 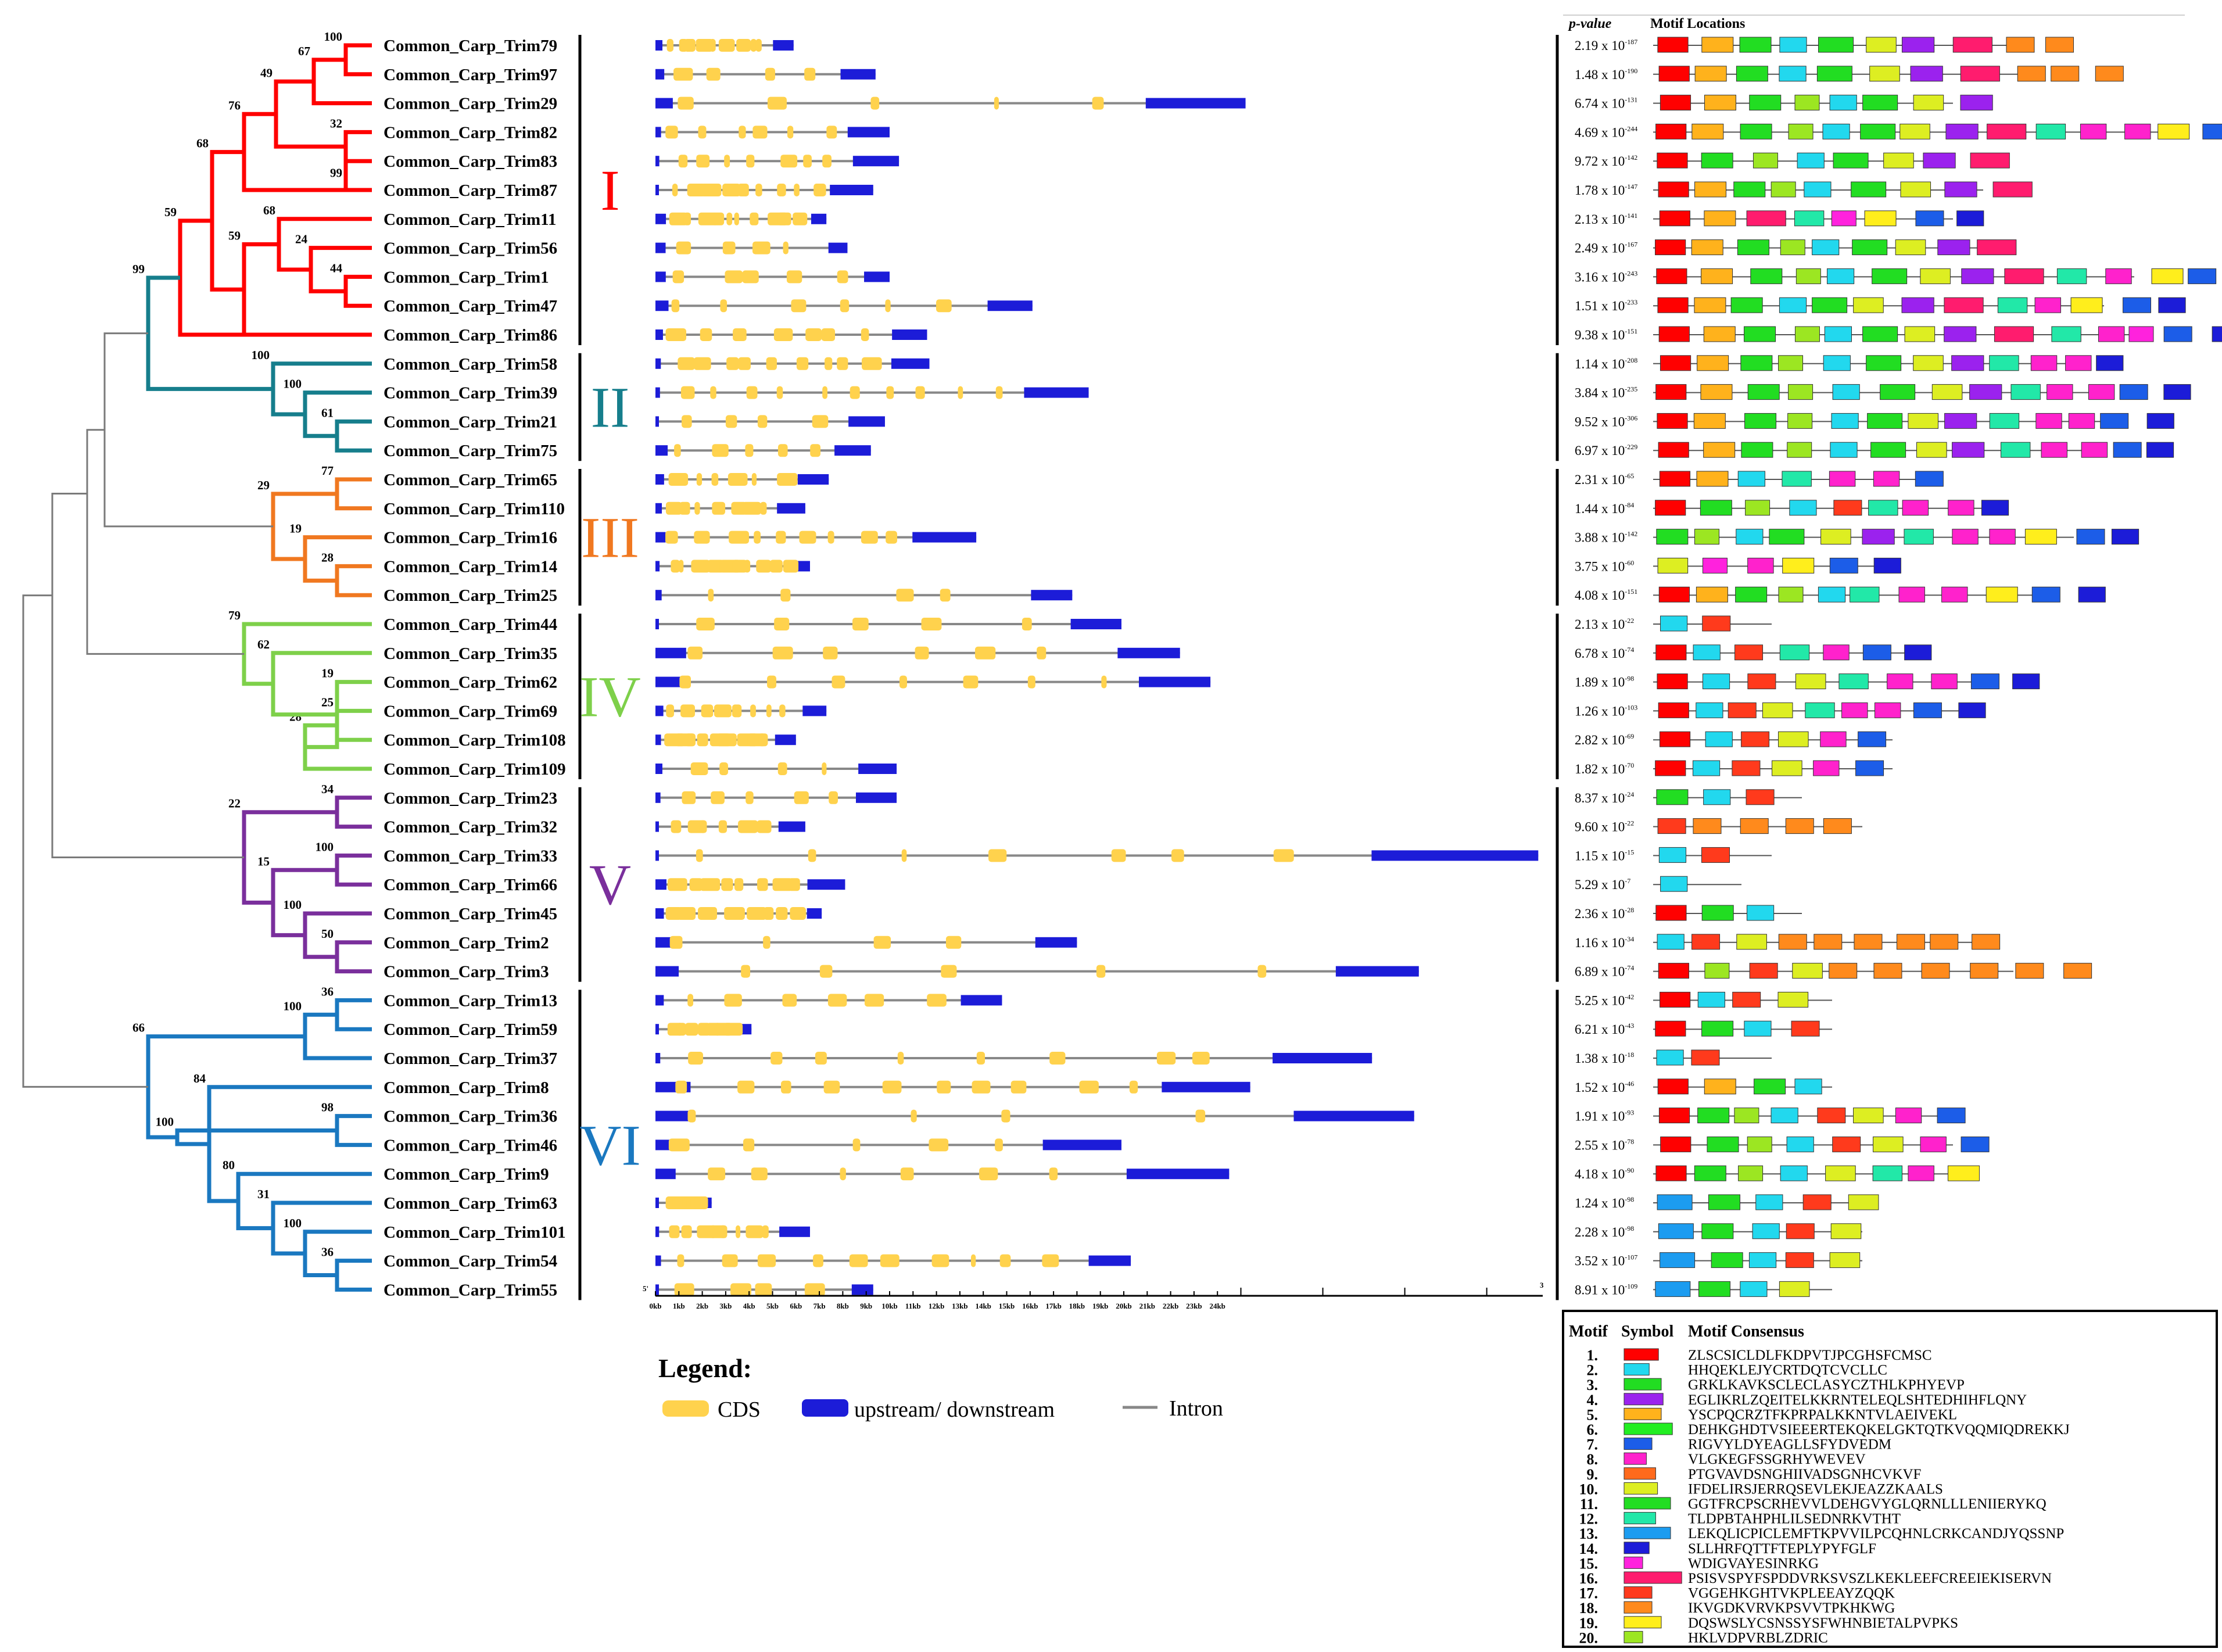 What do you see at coordinates (1606, 276) in the screenshot?
I see `p-value: 3.16 x 10-243` at bounding box center [1606, 276].